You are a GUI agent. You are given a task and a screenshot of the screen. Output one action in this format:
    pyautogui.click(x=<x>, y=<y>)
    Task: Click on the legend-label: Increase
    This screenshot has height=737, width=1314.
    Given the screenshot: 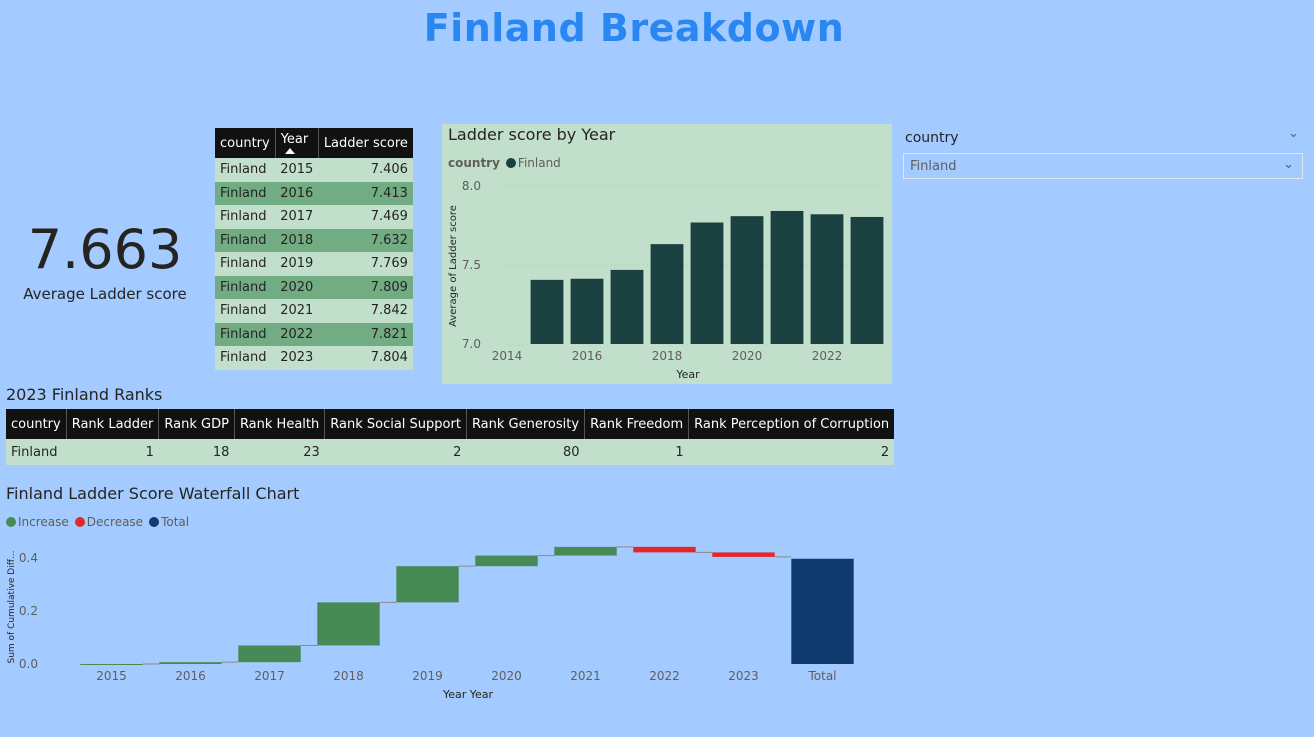 What is the action you would take?
    pyautogui.click(x=43, y=522)
    